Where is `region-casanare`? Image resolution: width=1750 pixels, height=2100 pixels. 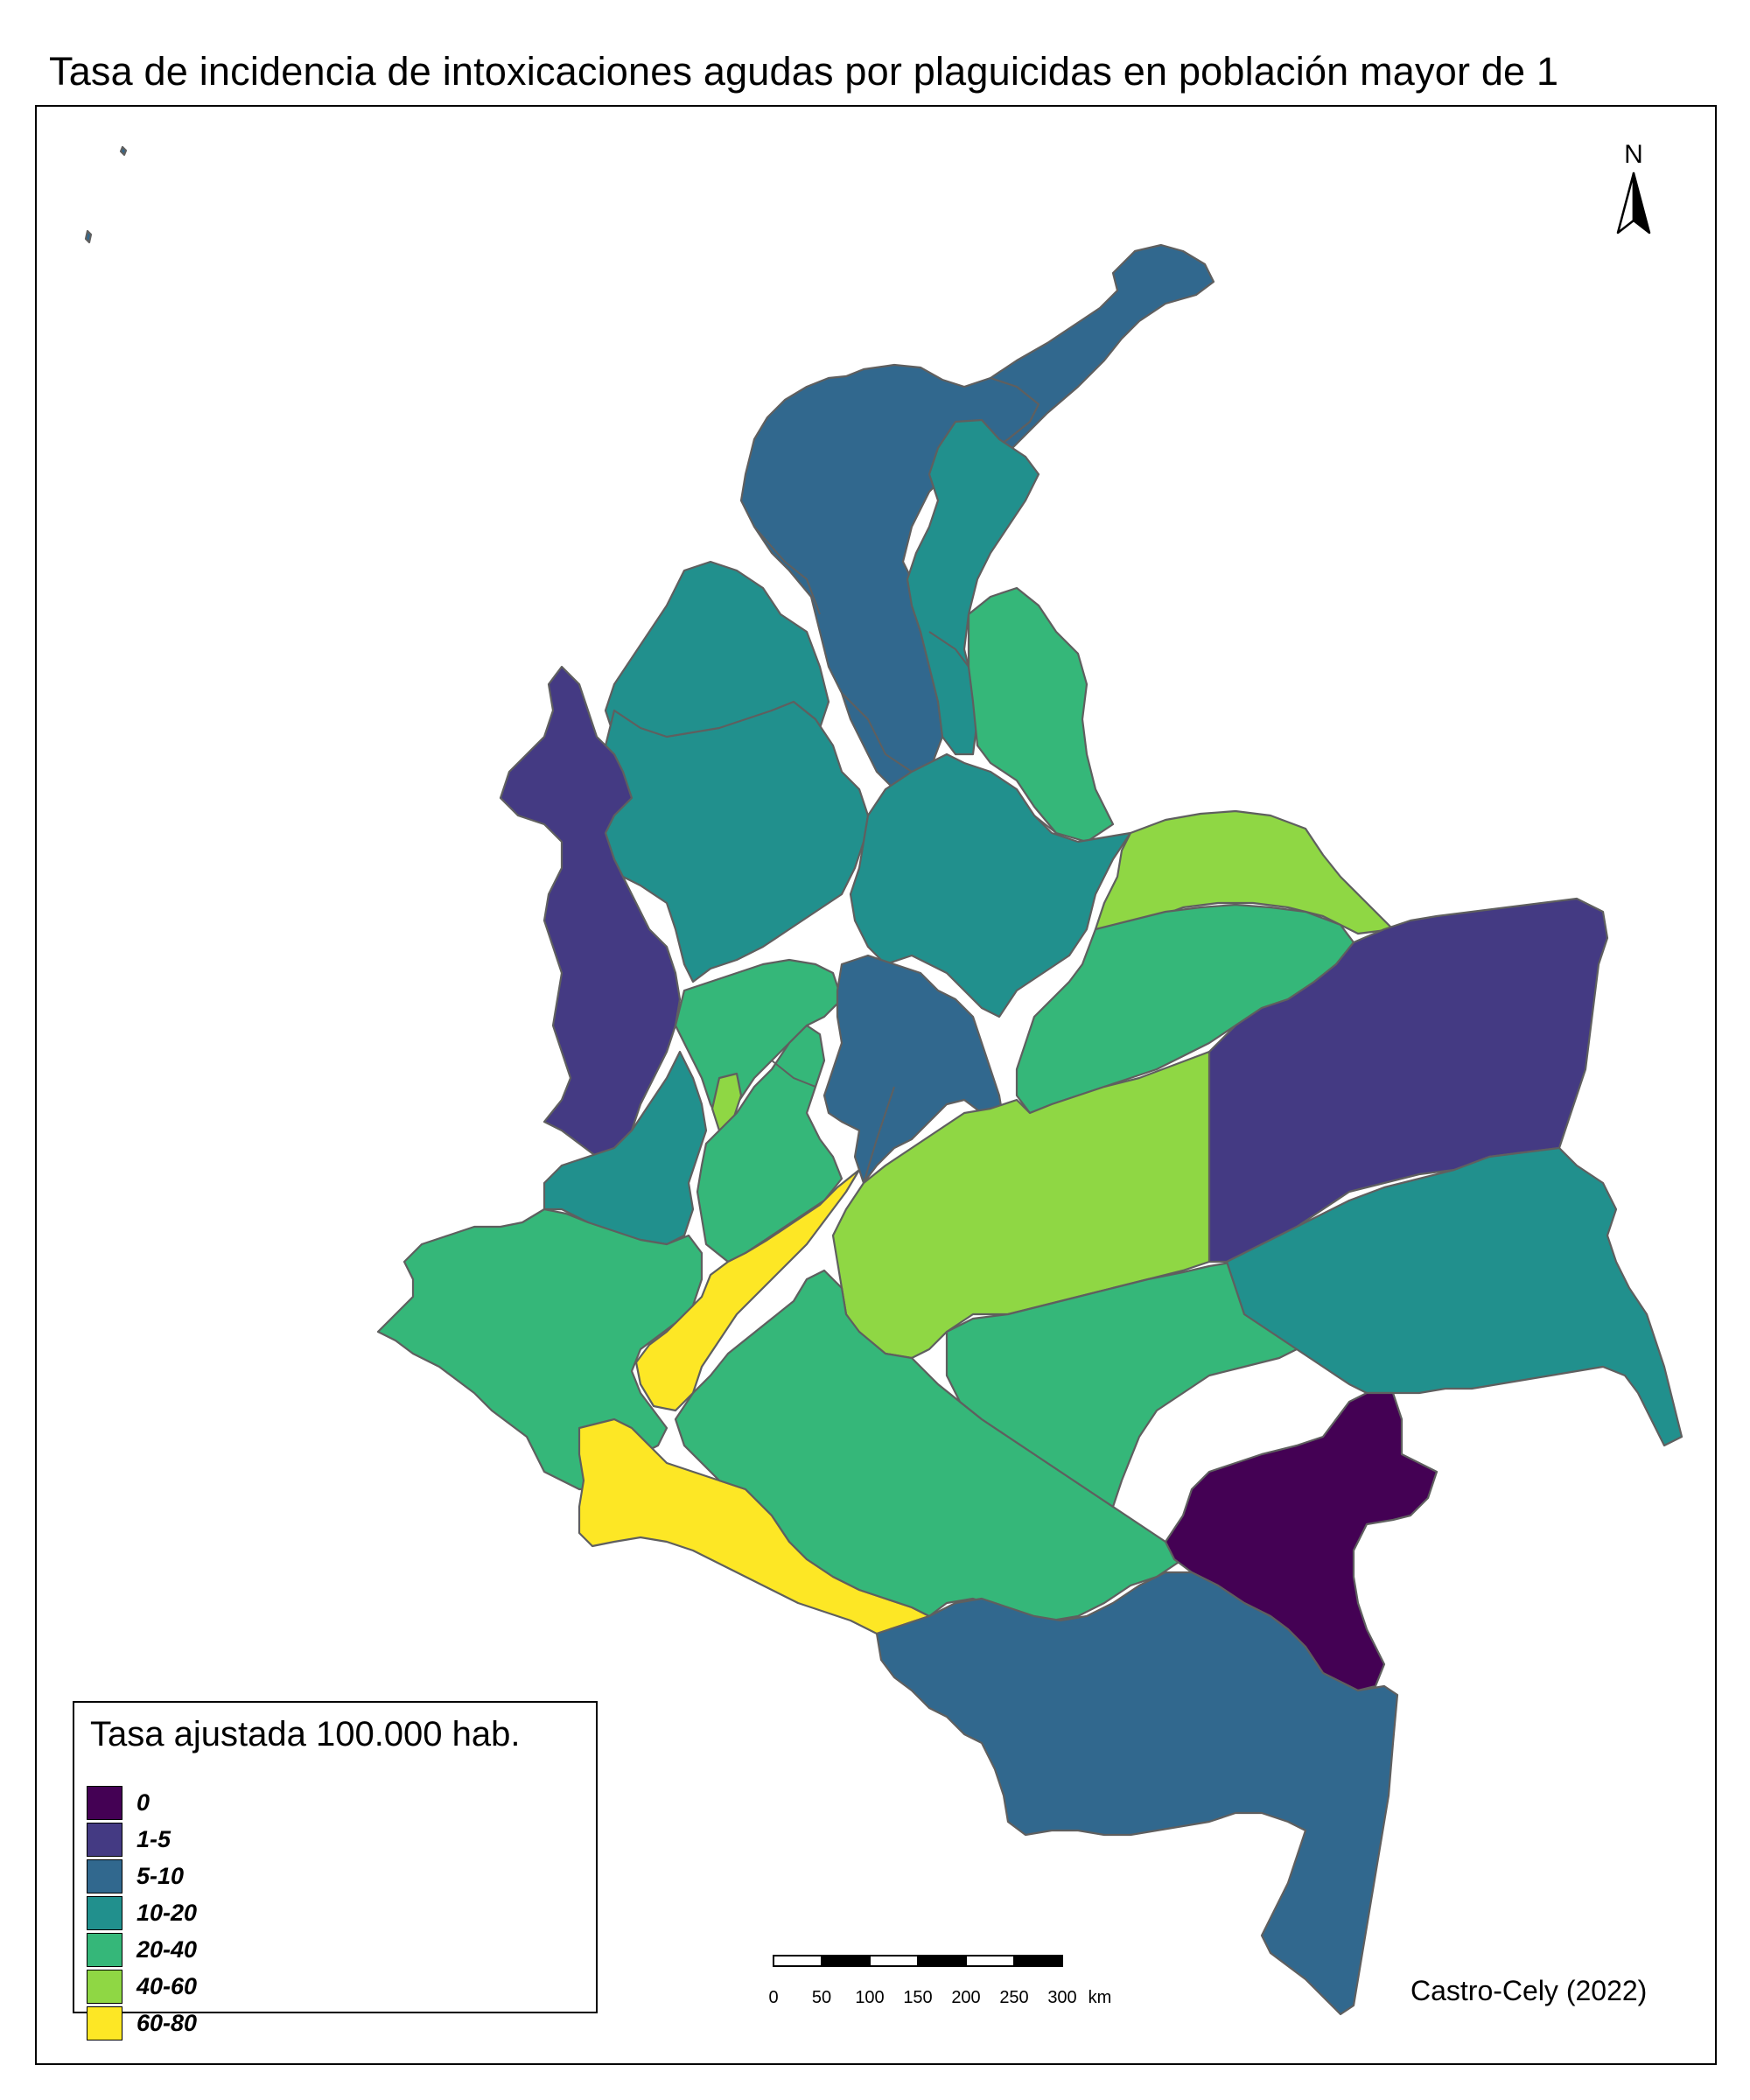
region-casanare is located at coordinates (1185, 1009).